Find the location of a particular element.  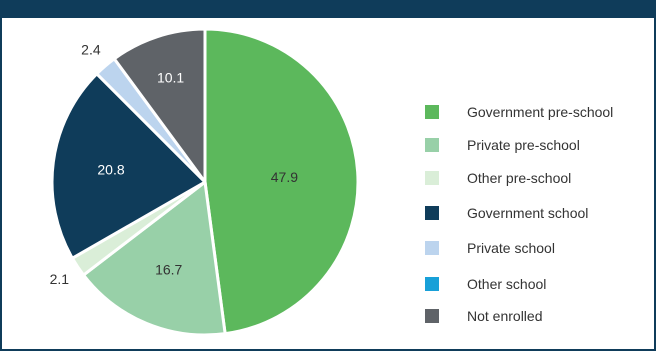

data-label: 47.9 is located at coordinates (284, 177).